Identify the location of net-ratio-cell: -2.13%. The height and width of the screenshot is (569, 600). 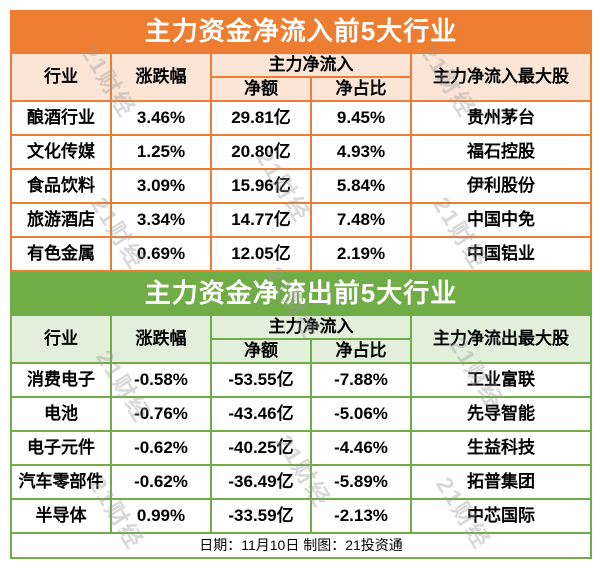
(361, 516).